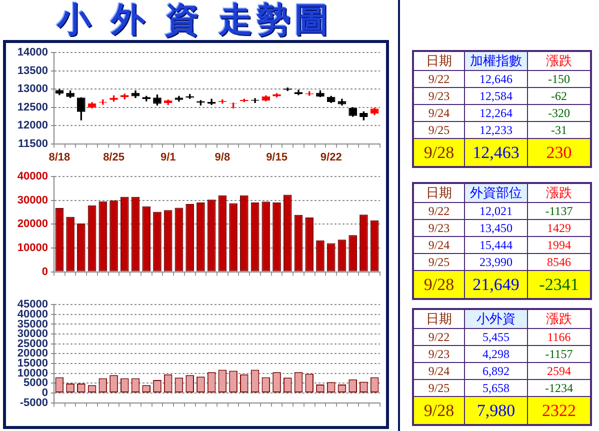 This screenshot has height=431, width=599. What do you see at coordinates (32, 52) in the screenshot?
I see `y-tick-label: 14000` at bounding box center [32, 52].